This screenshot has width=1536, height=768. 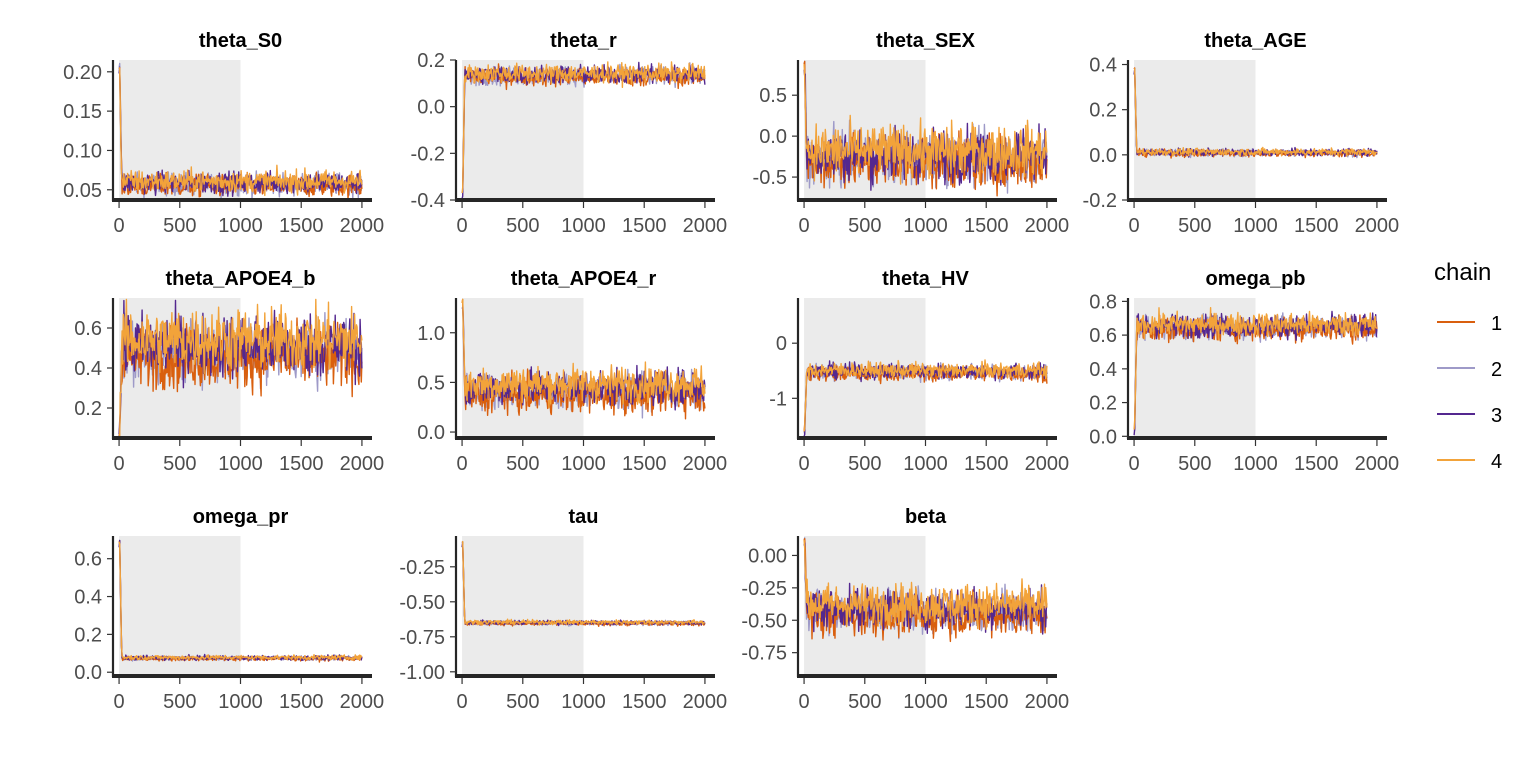 I want to click on legend-title: chain, so click(x=1462, y=272).